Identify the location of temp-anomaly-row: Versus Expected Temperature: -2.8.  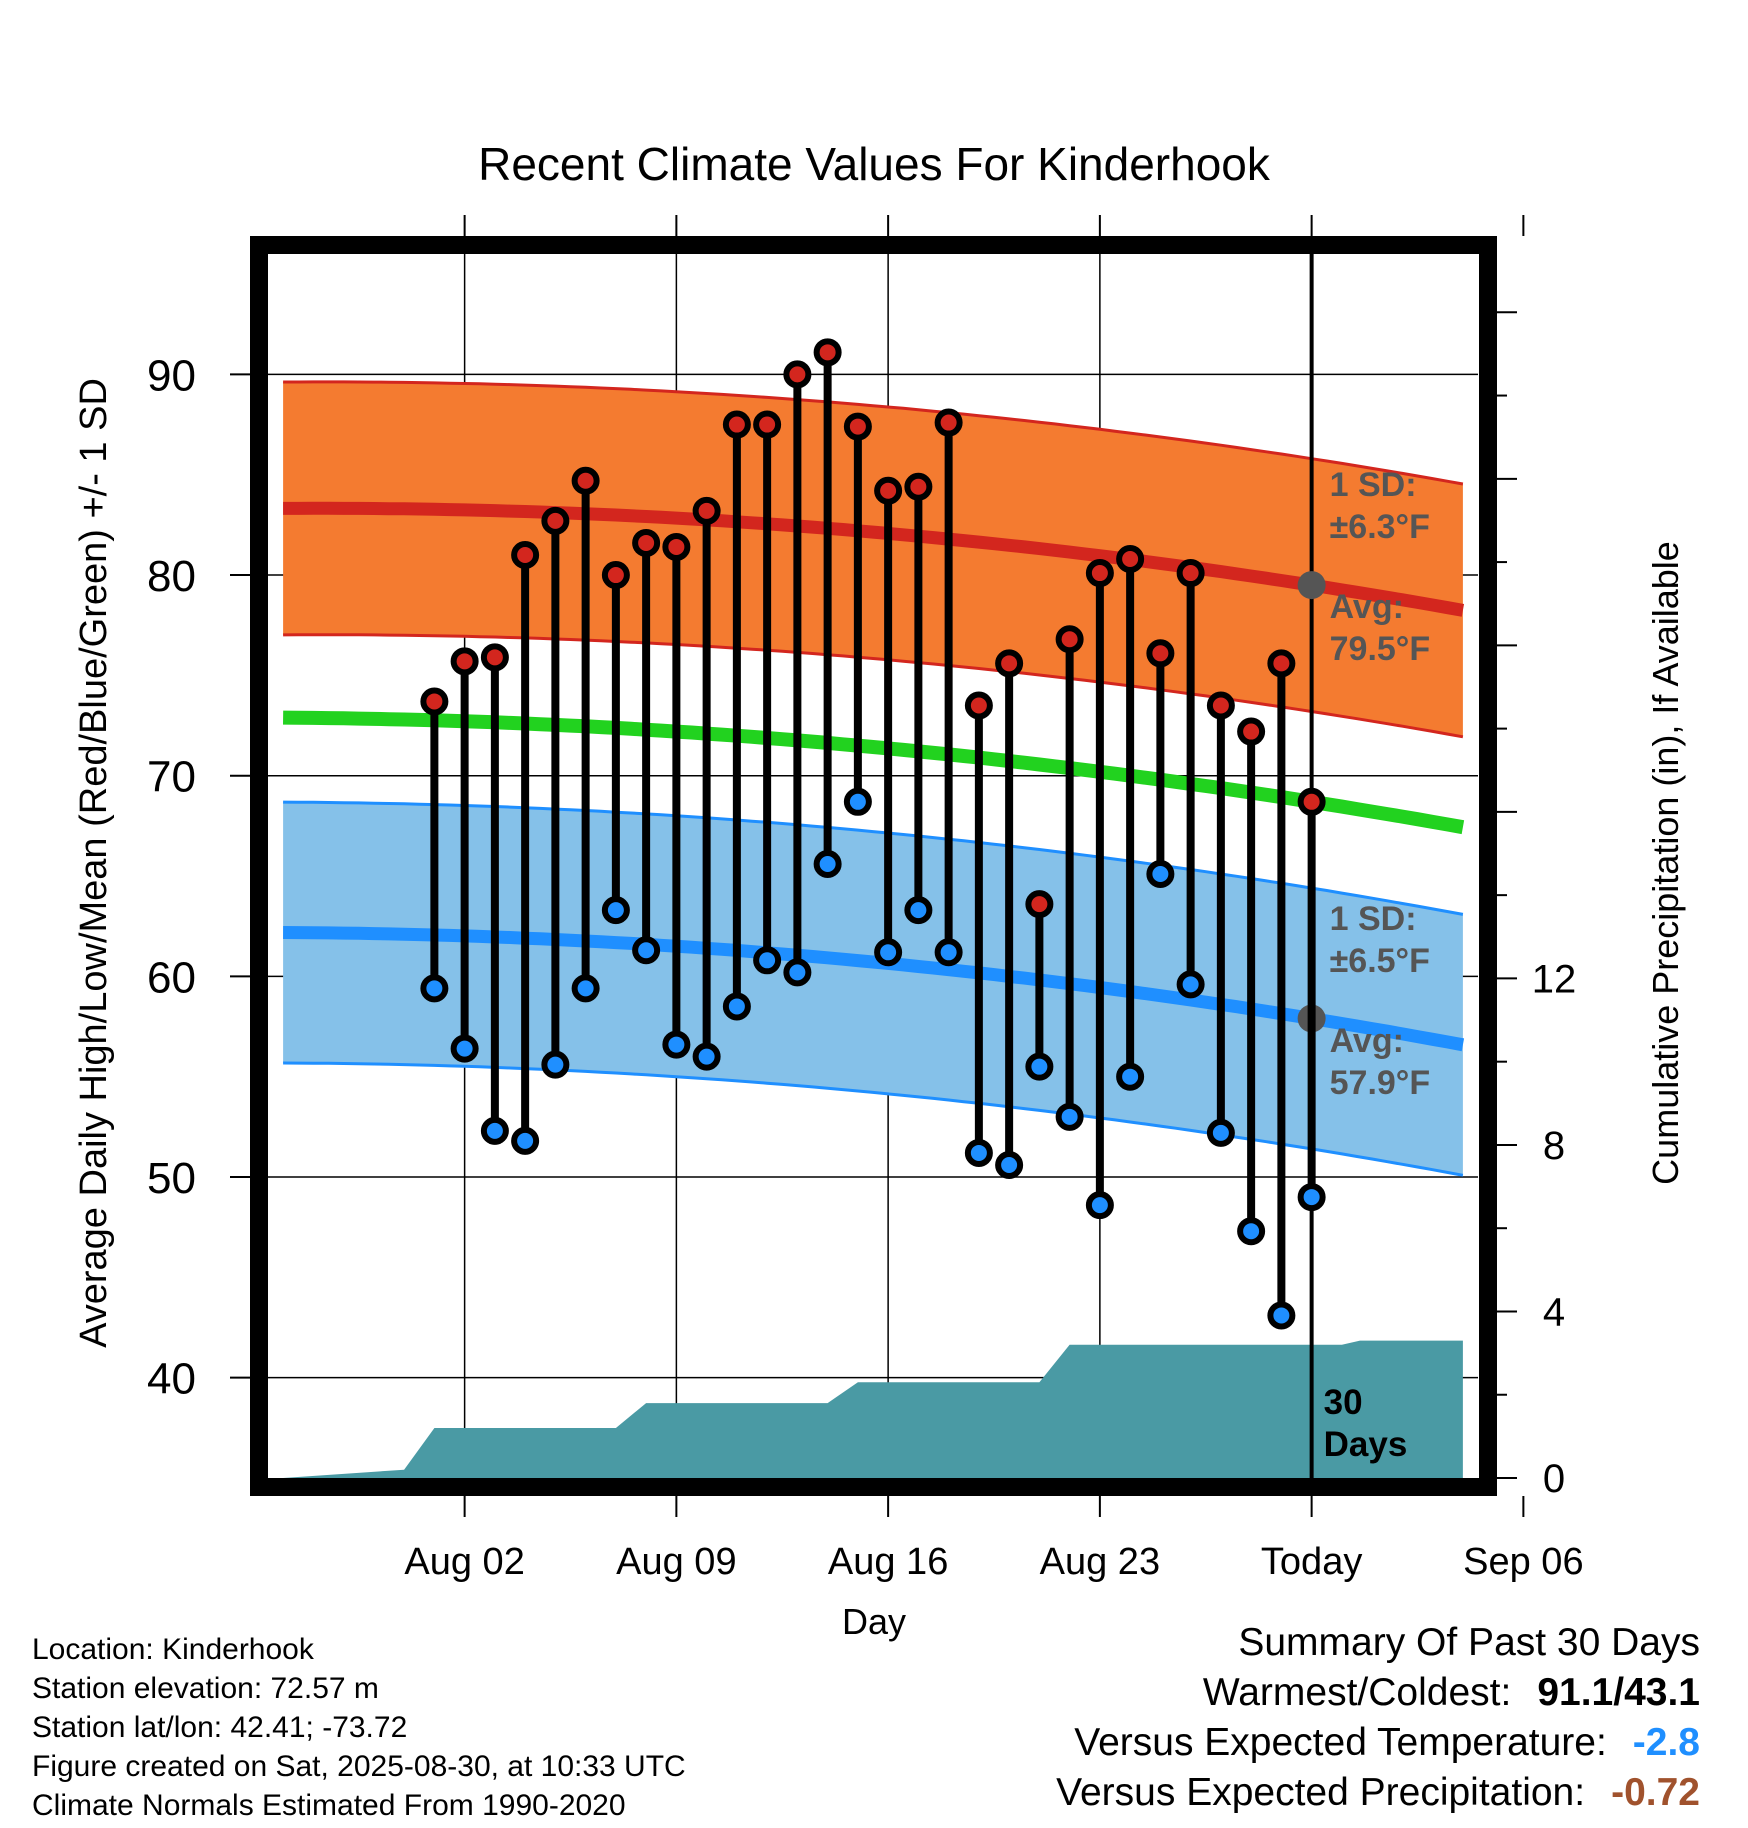
(1320, 1743).